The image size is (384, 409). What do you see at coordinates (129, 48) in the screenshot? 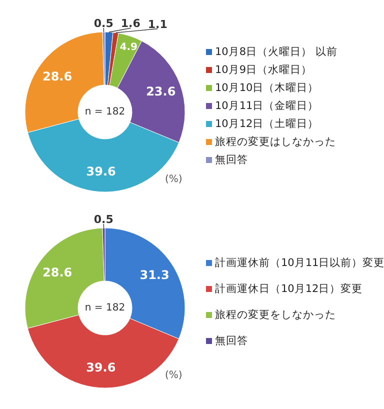
I see `data-label: 4.9` at bounding box center [129, 48].